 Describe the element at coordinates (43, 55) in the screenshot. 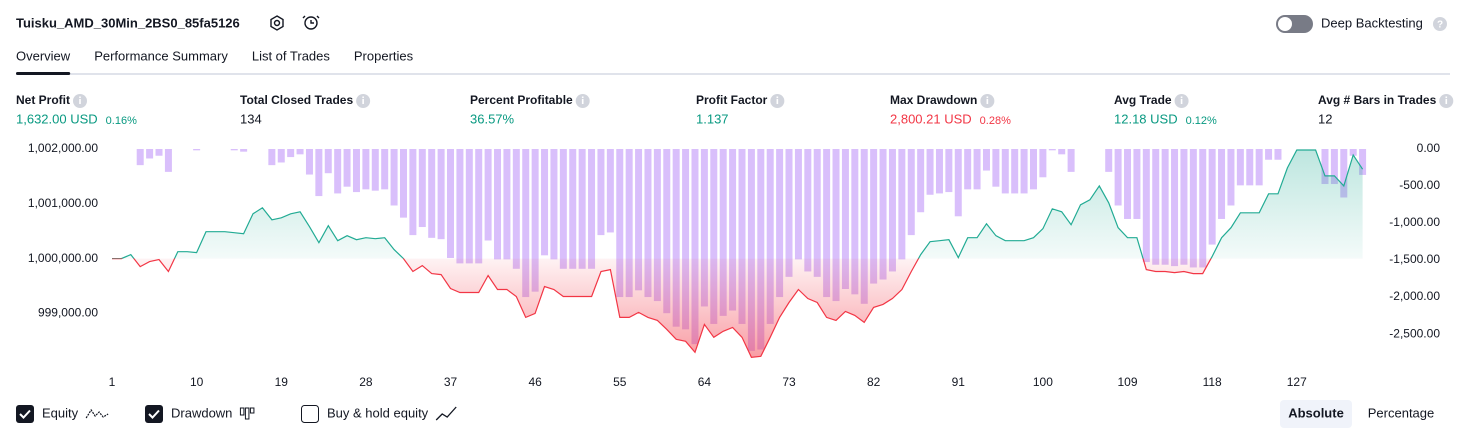

I see `tab: Overview` at that location.